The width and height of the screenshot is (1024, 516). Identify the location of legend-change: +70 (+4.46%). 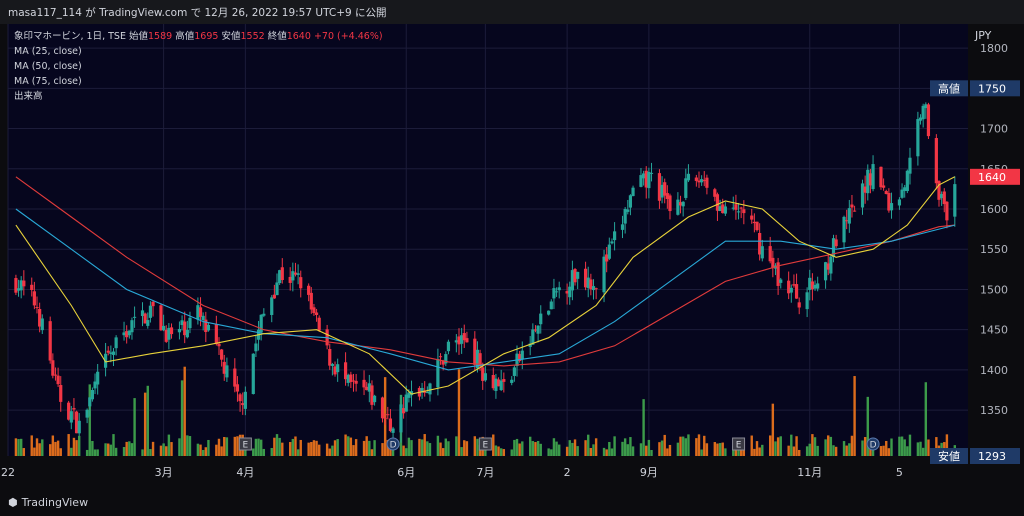
(348, 36).